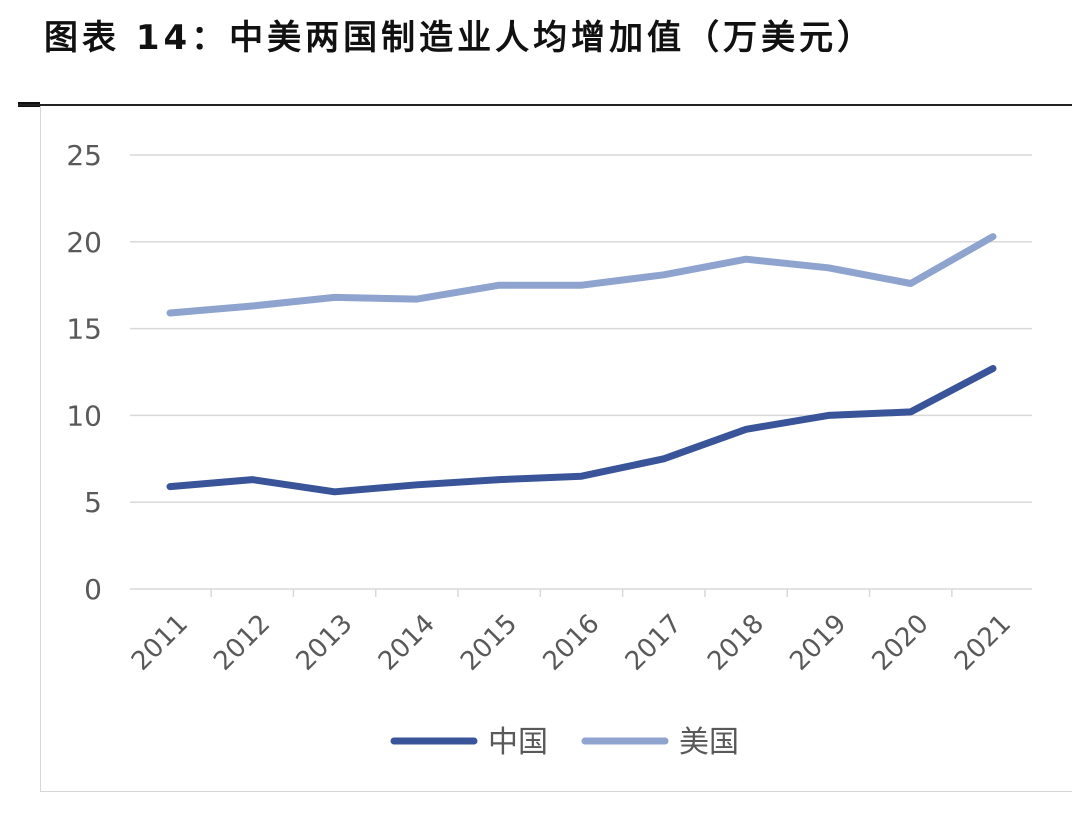 The image size is (1080, 821). Describe the element at coordinates (545, 105) in the screenshot. I see `title-rule` at that location.